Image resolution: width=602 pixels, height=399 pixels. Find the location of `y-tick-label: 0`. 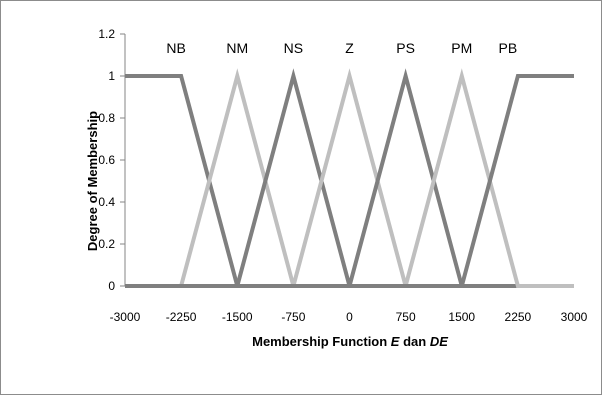

y-tick-label: 0 is located at coordinates (111, 286).